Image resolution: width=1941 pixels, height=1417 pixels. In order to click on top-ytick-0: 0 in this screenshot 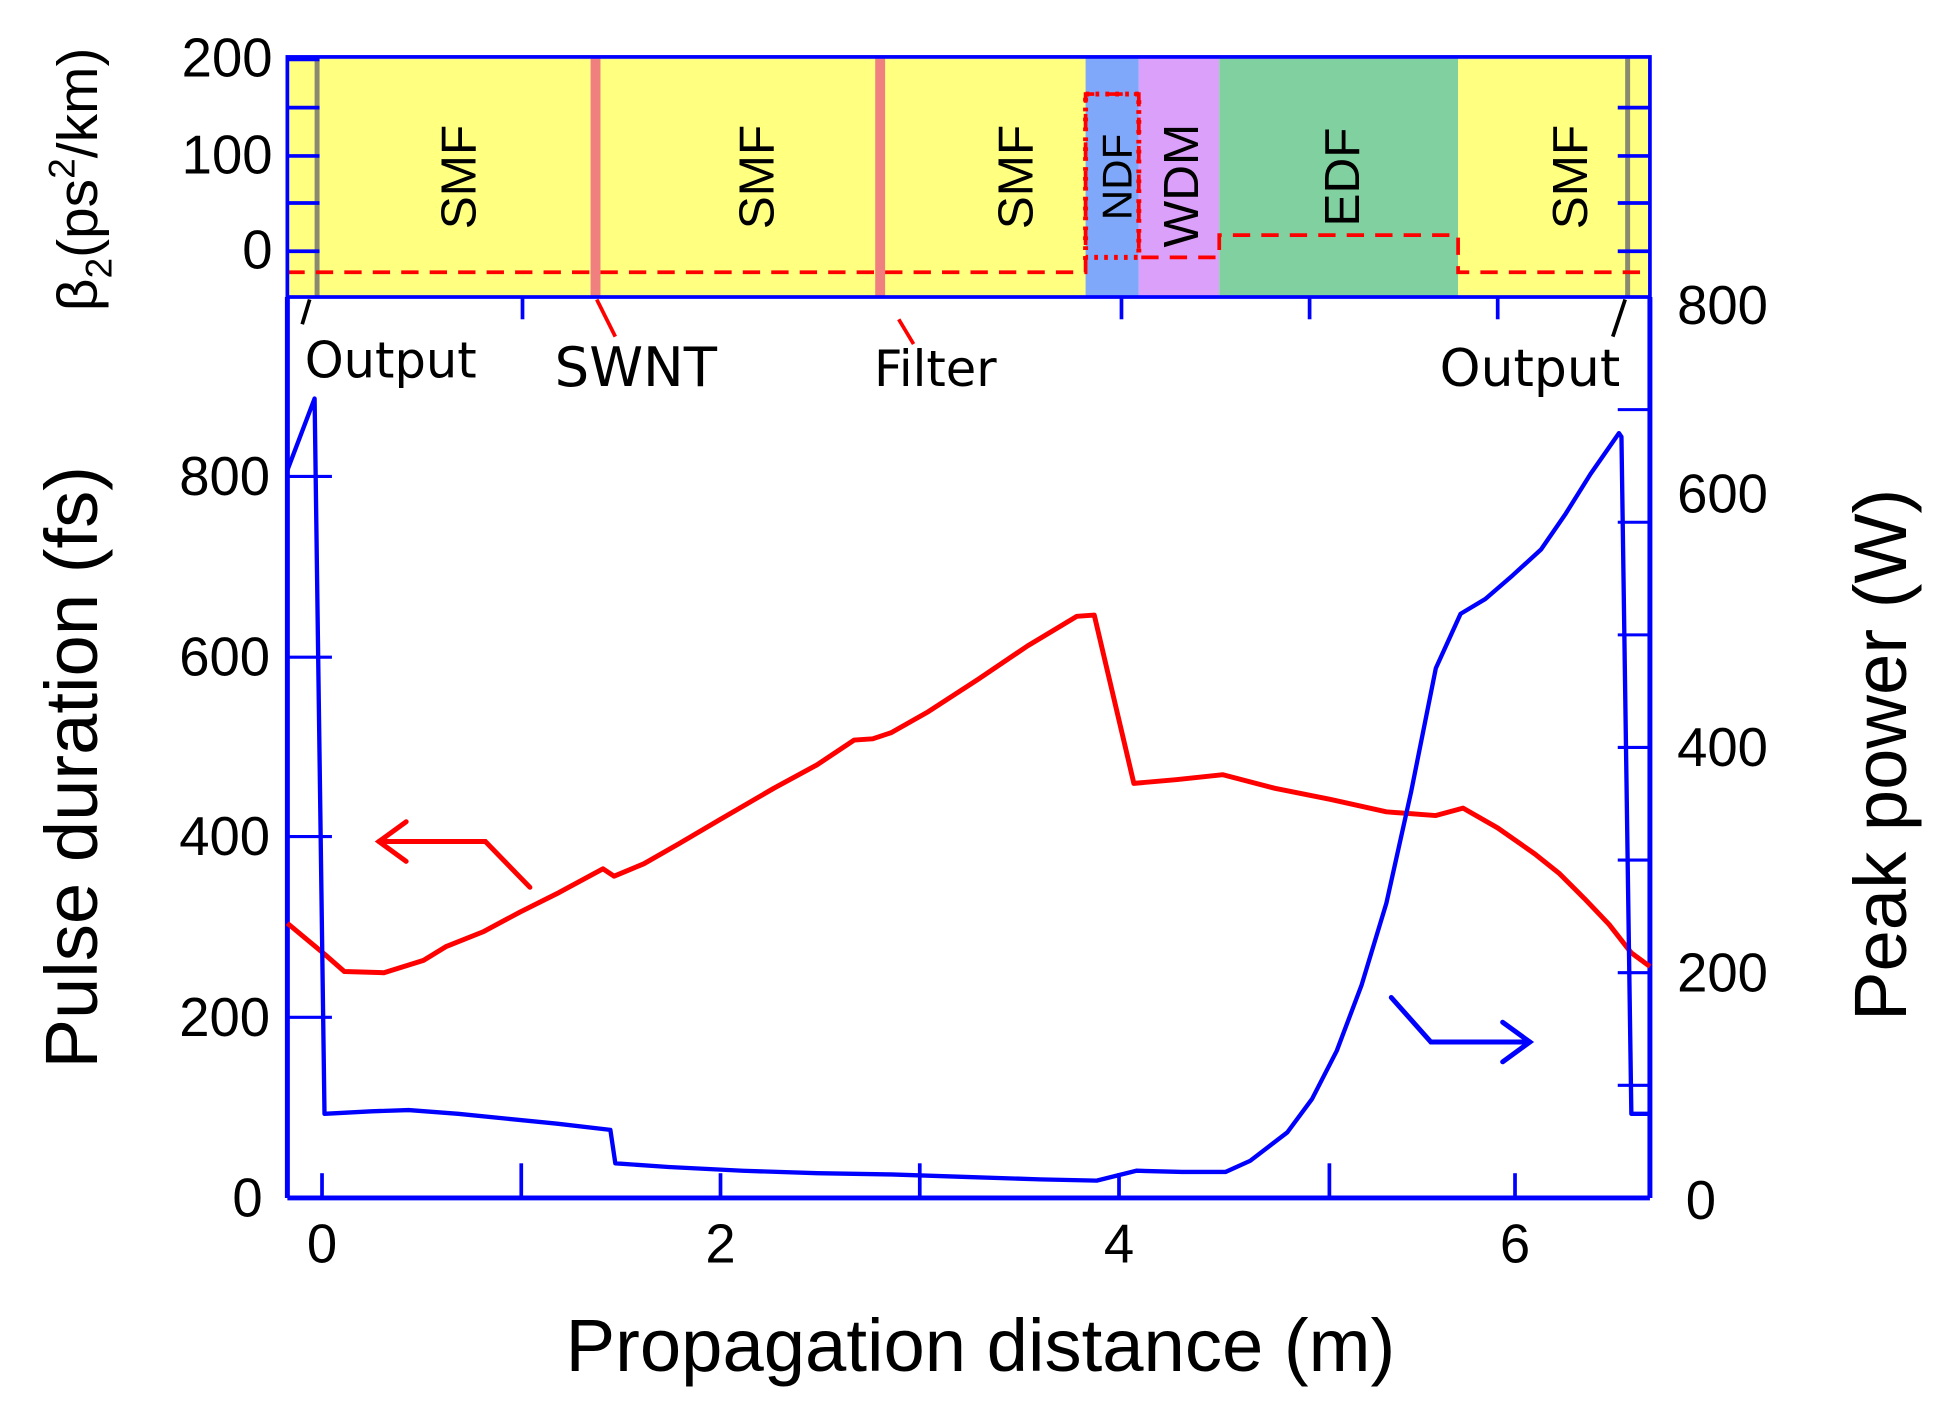, I will do `click(257, 250)`.